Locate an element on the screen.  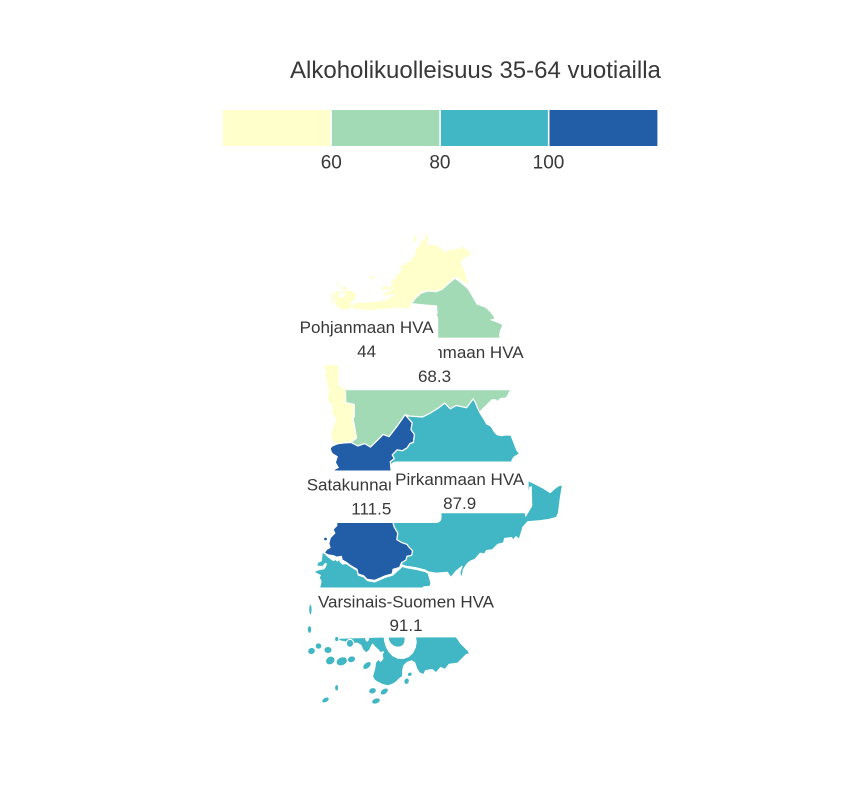
svg-text: 80 is located at coordinates (439, 163).